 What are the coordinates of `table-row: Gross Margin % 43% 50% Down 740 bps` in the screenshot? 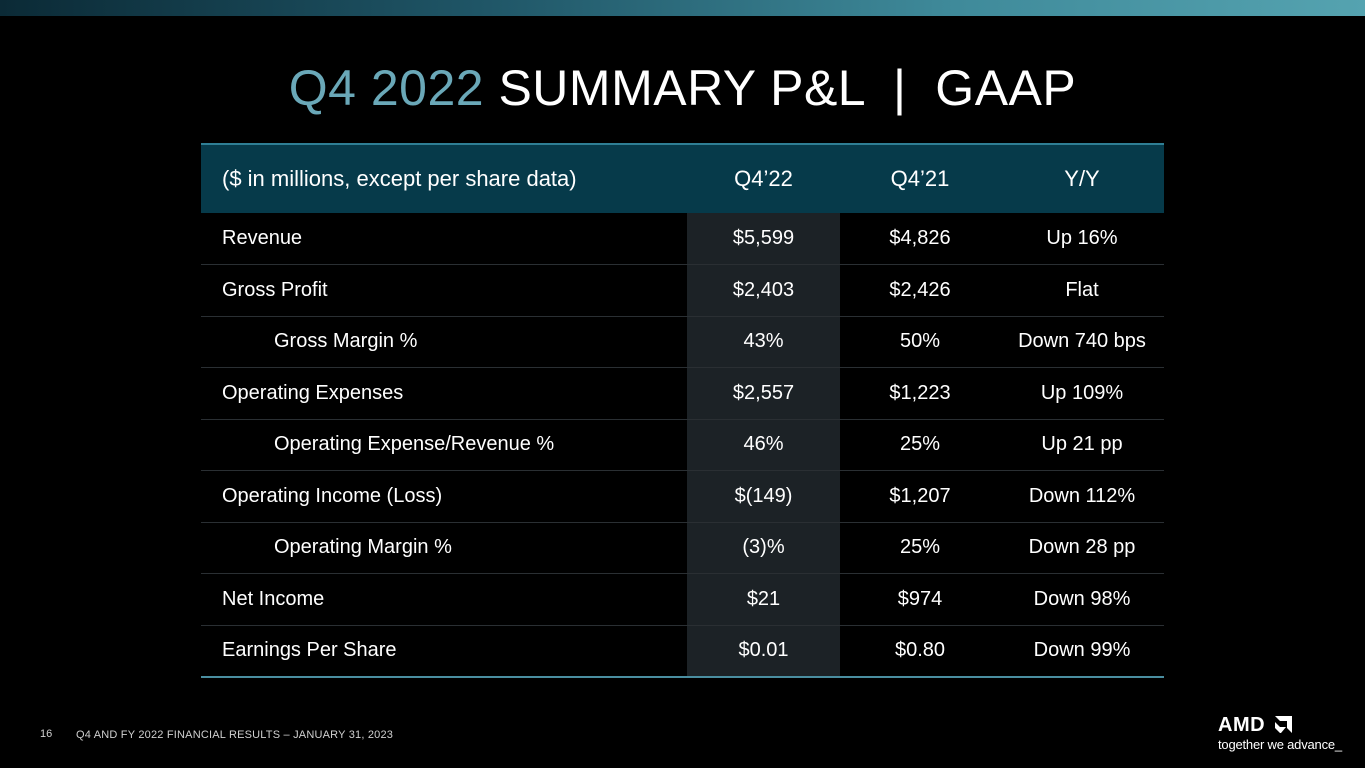 It's located at (682, 342).